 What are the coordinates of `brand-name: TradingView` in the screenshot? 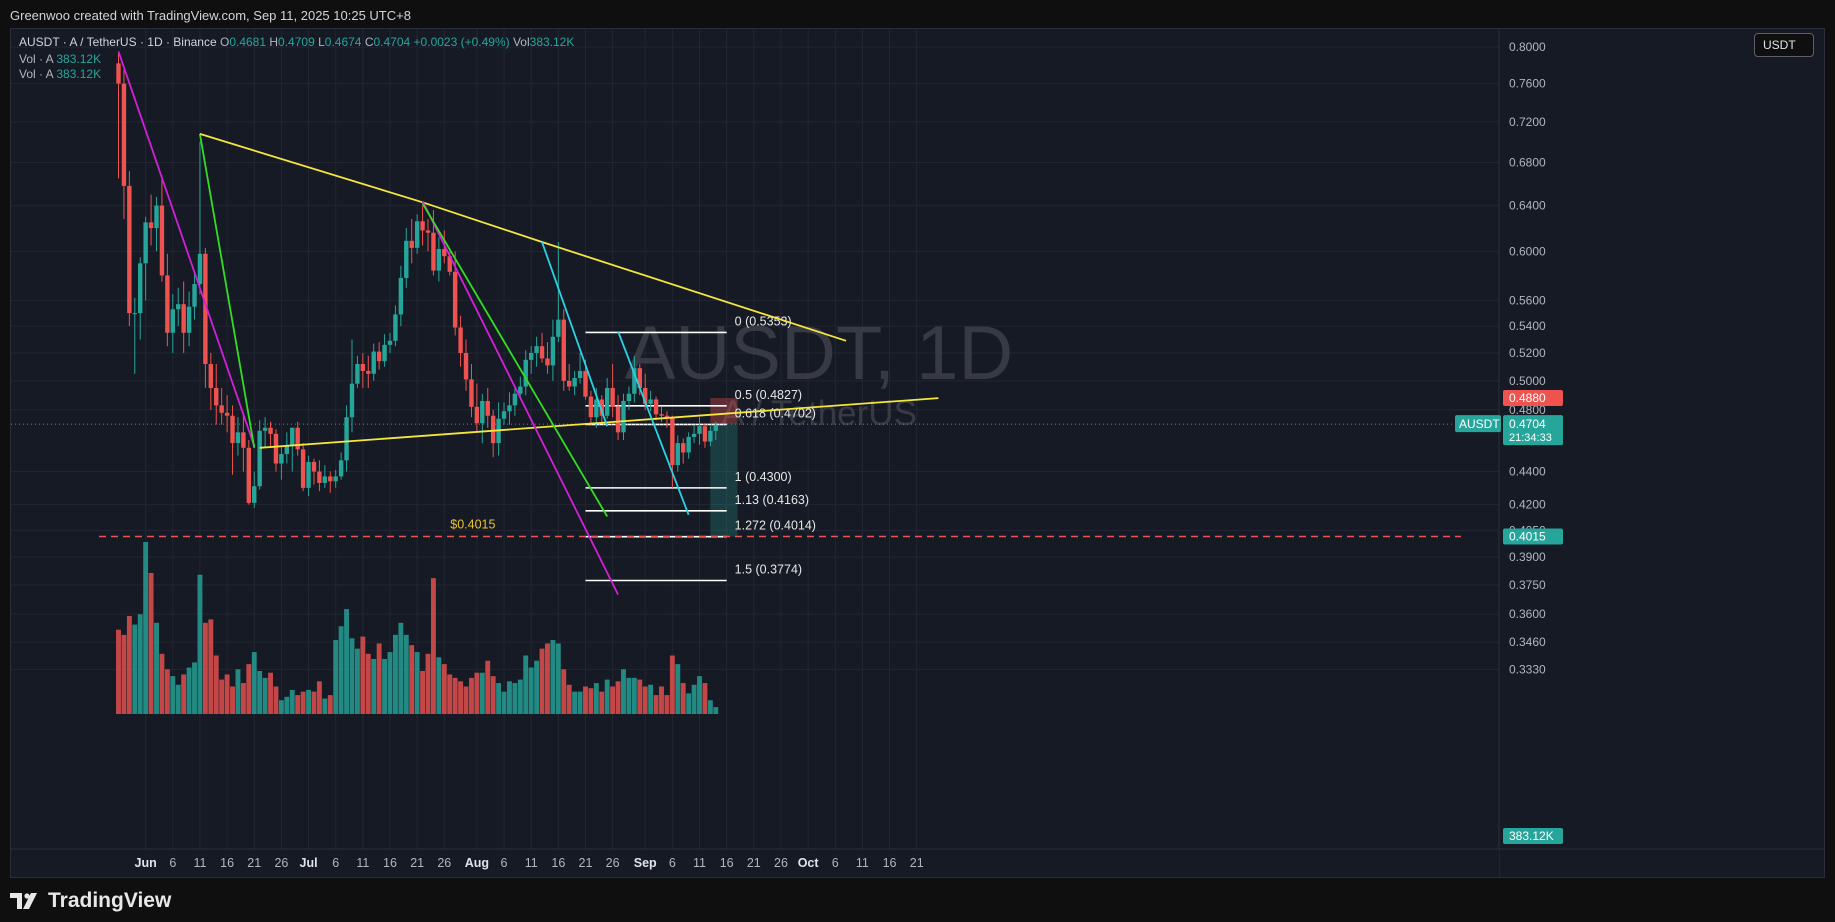 It's located at (110, 900).